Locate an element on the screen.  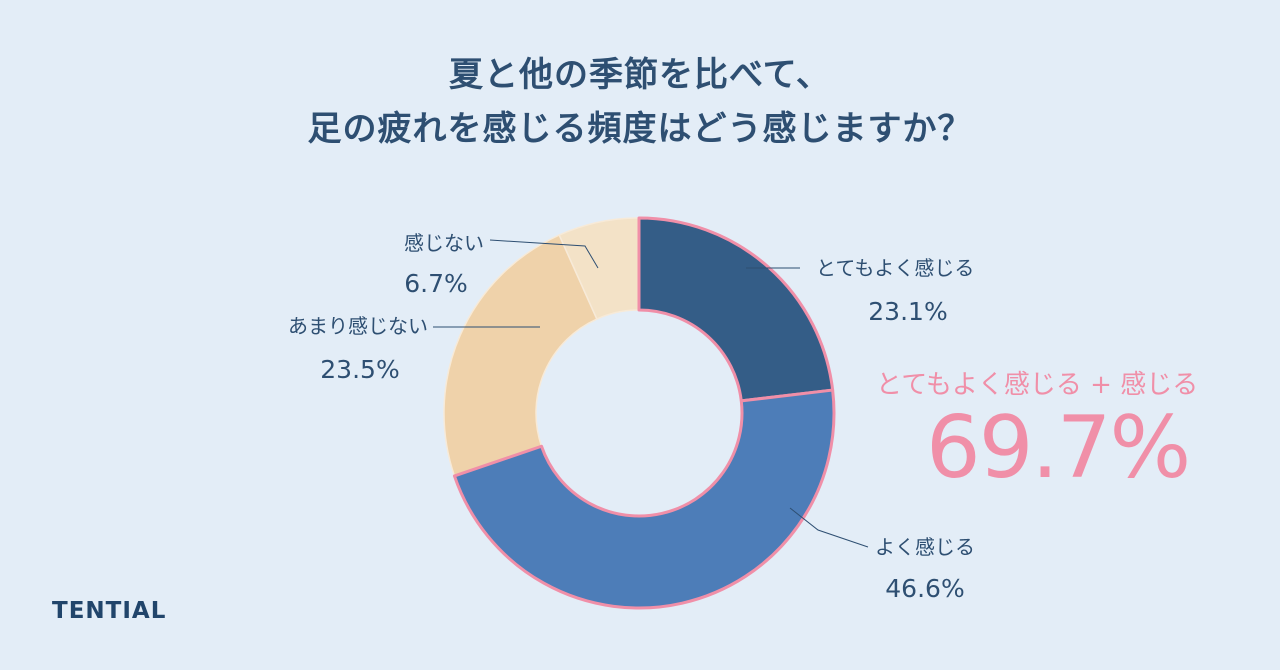
brand-logo: TENTIAL is located at coordinates (109, 611).